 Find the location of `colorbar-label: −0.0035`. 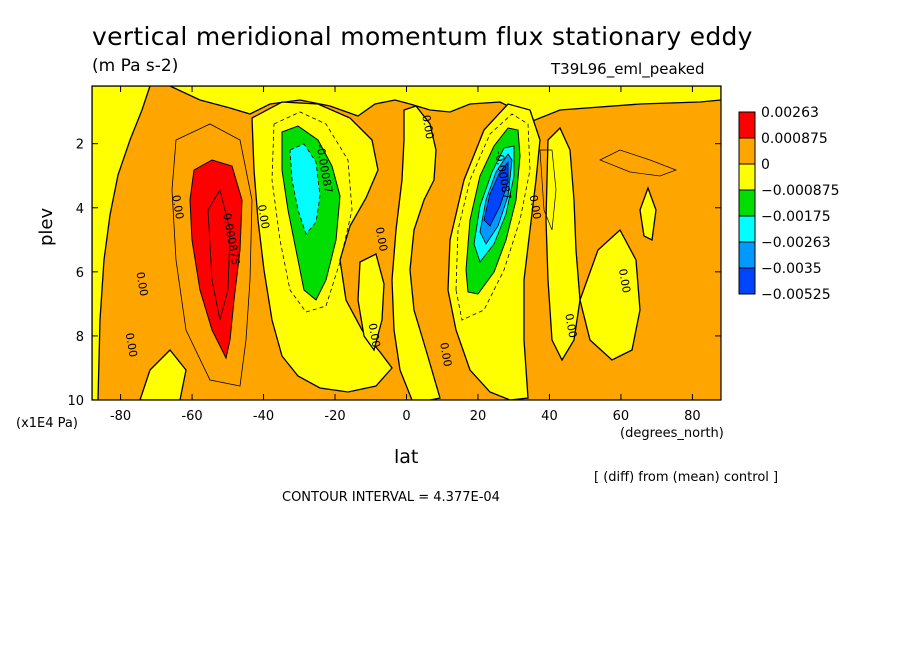

colorbar-label: −0.0035 is located at coordinates (791, 269).